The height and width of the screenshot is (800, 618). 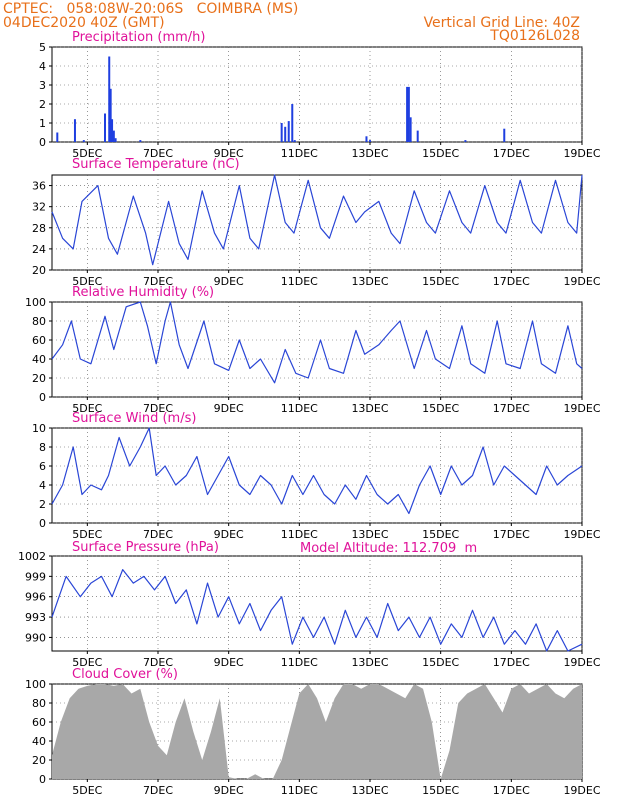 I want to click on panel-title: Surface Wind (m/s), so click(x=134, y=418).